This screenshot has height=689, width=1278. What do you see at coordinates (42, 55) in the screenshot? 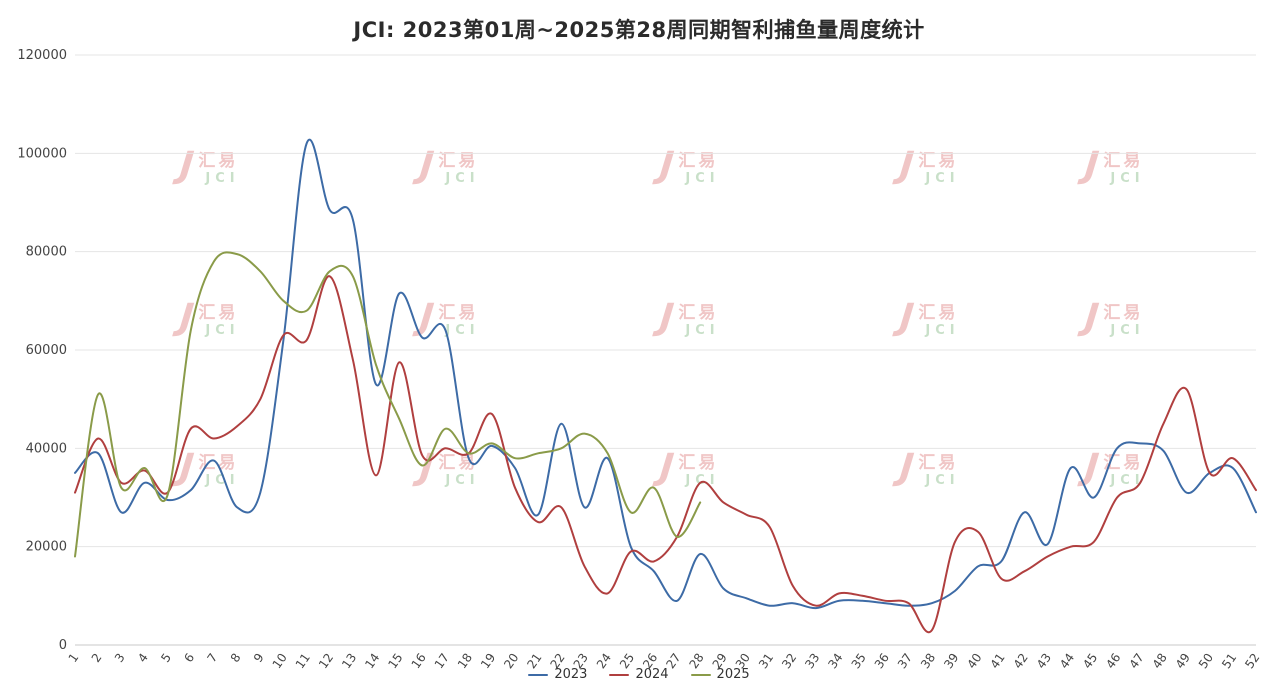
I see `y-axis-tick-label: 120000` at bounding box center [42, 55].